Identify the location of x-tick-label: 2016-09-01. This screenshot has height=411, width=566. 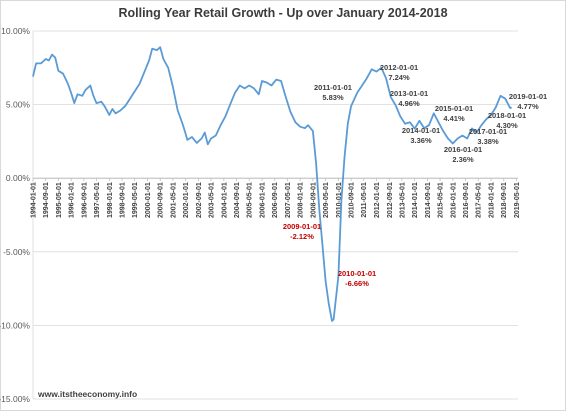
(466, 200).